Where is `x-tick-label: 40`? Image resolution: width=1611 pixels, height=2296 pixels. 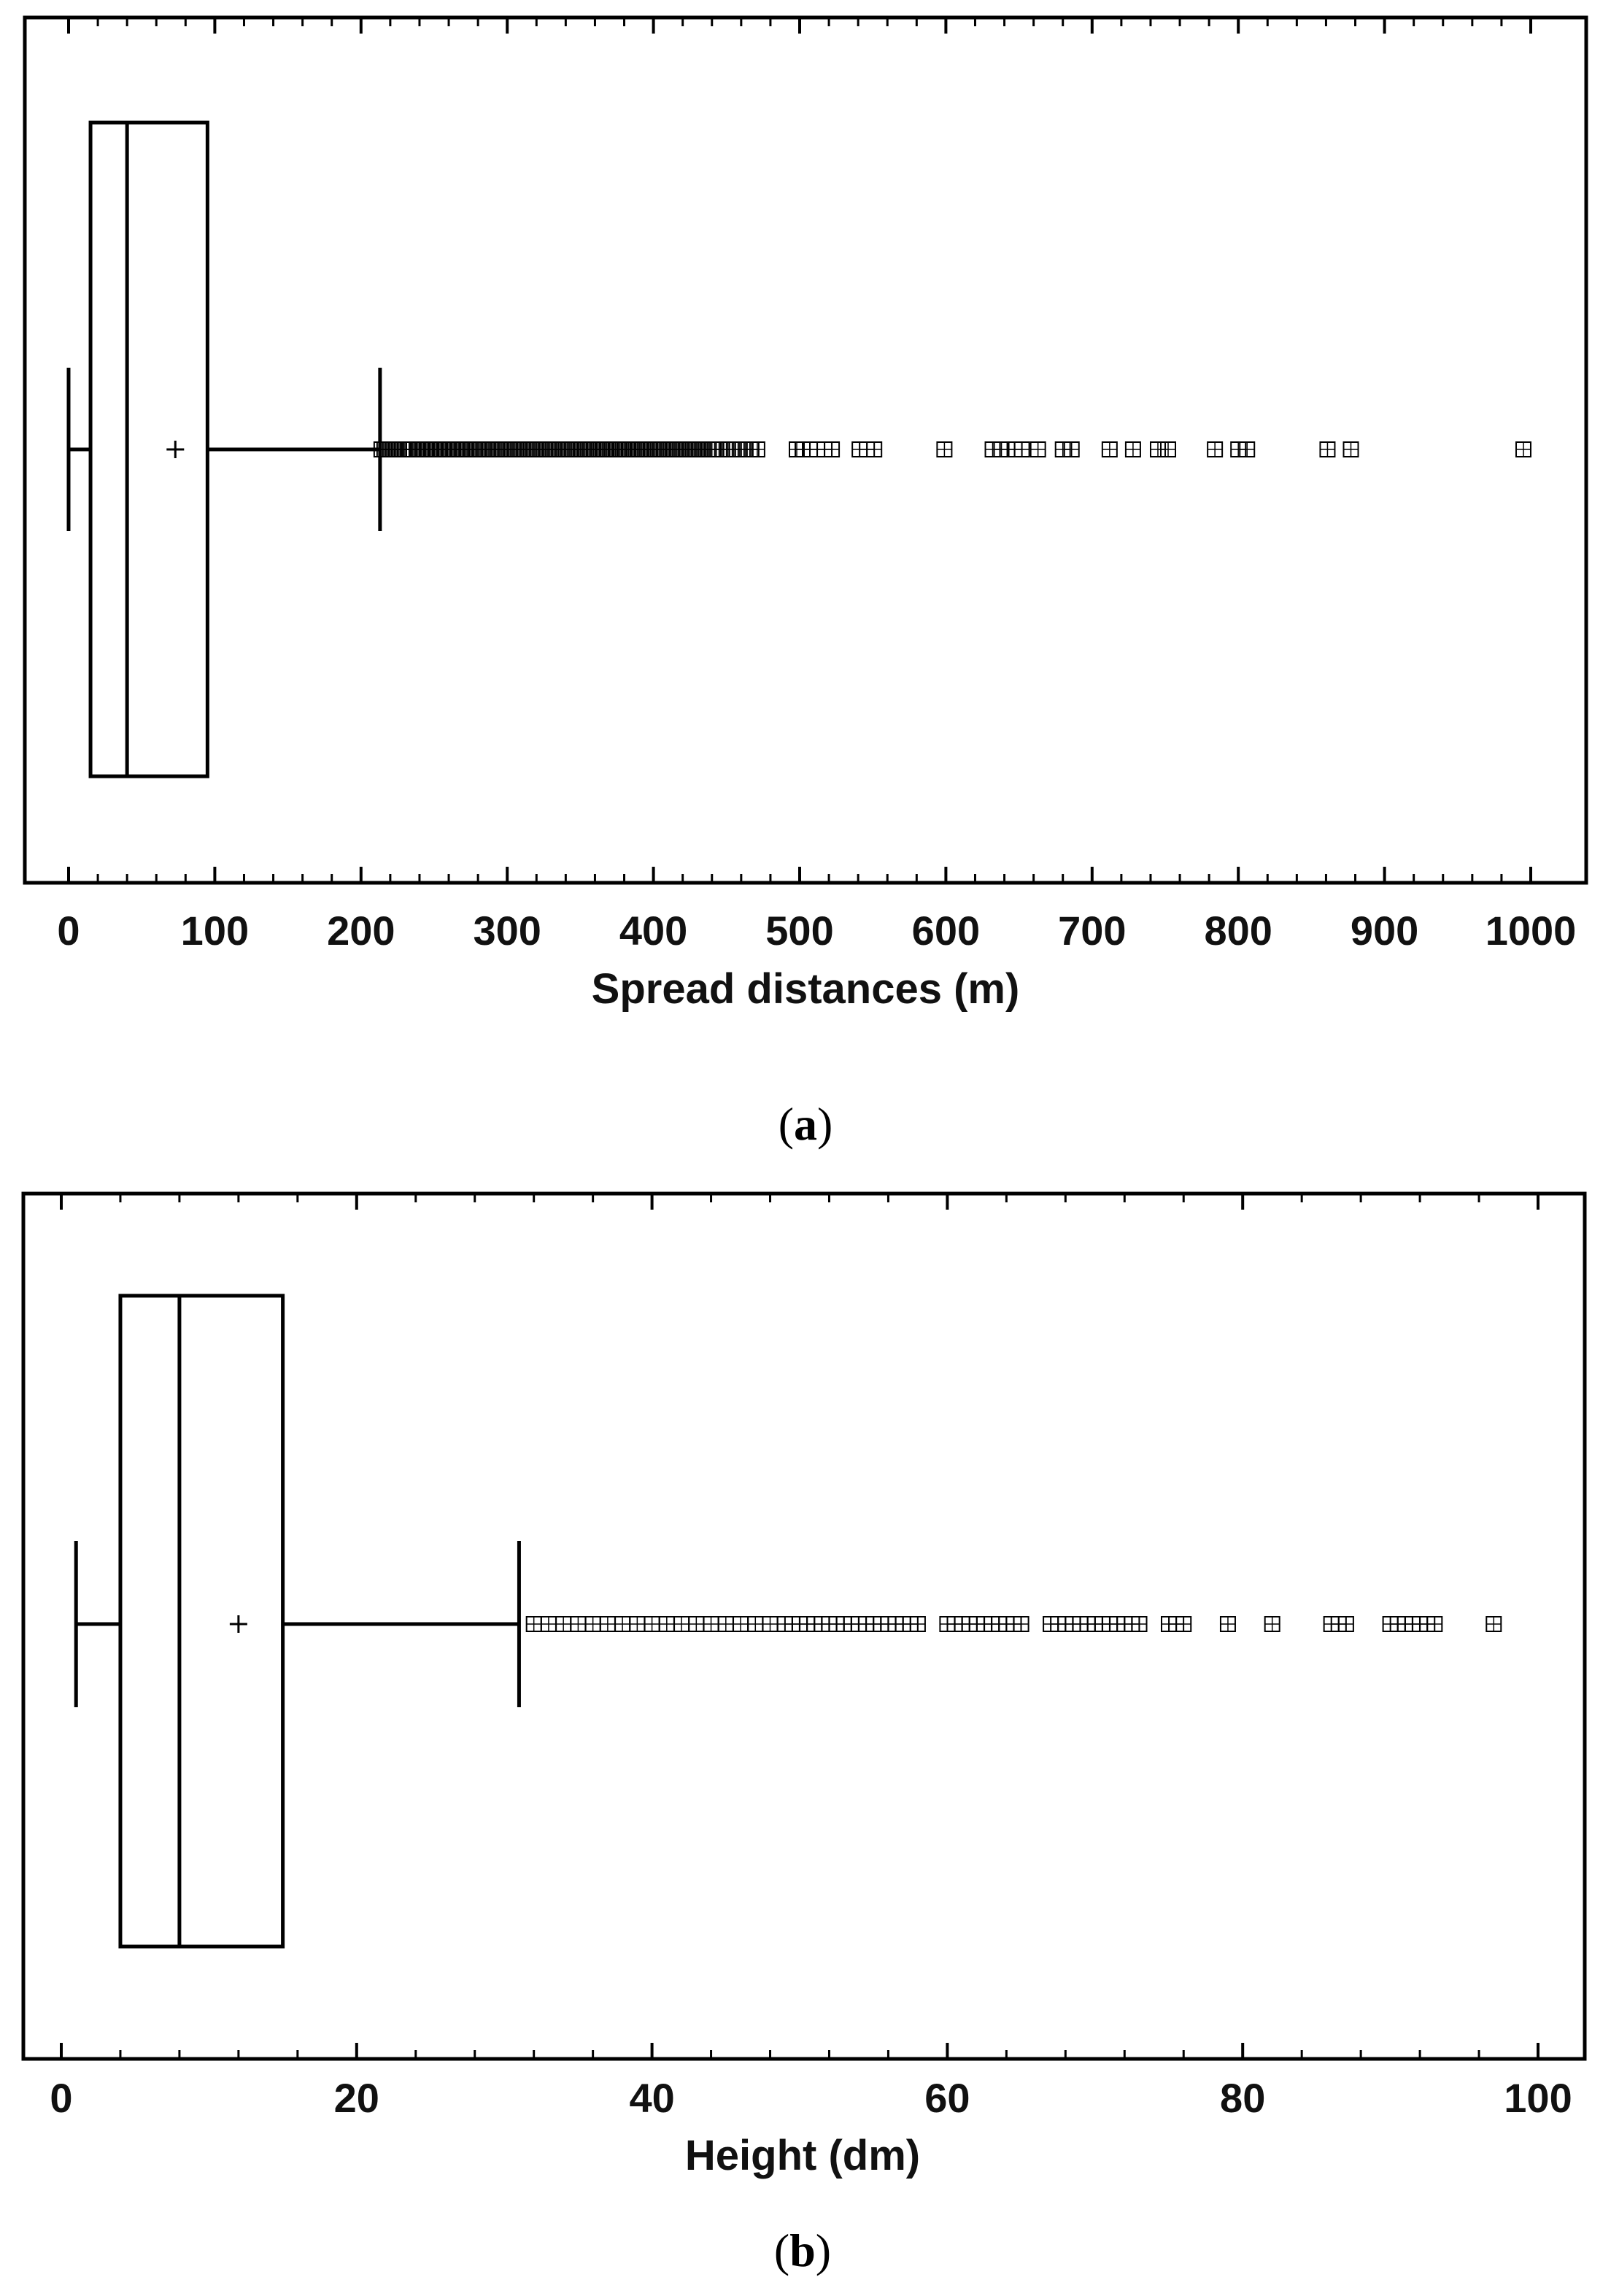
x-tick-label: 40 is located at coordinates (652, 2098).